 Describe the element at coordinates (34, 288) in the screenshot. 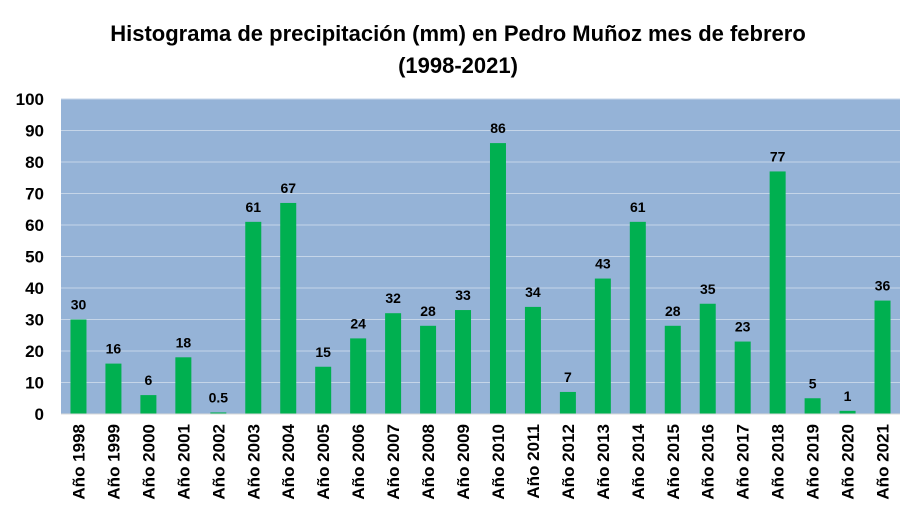

I see `y-tick-label: 40` at that location.